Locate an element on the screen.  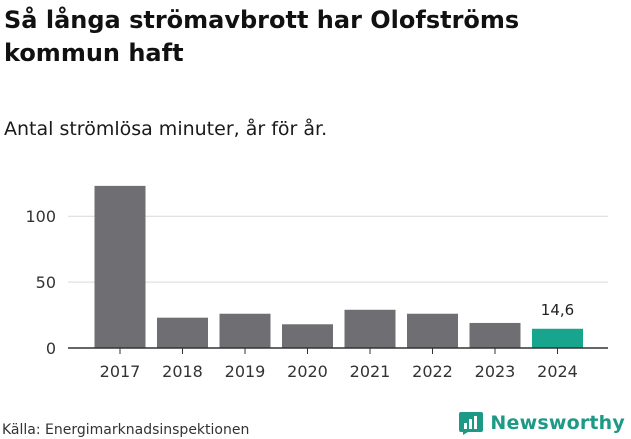
x-tick-label: 2024 is located at coordinates (557, 371).